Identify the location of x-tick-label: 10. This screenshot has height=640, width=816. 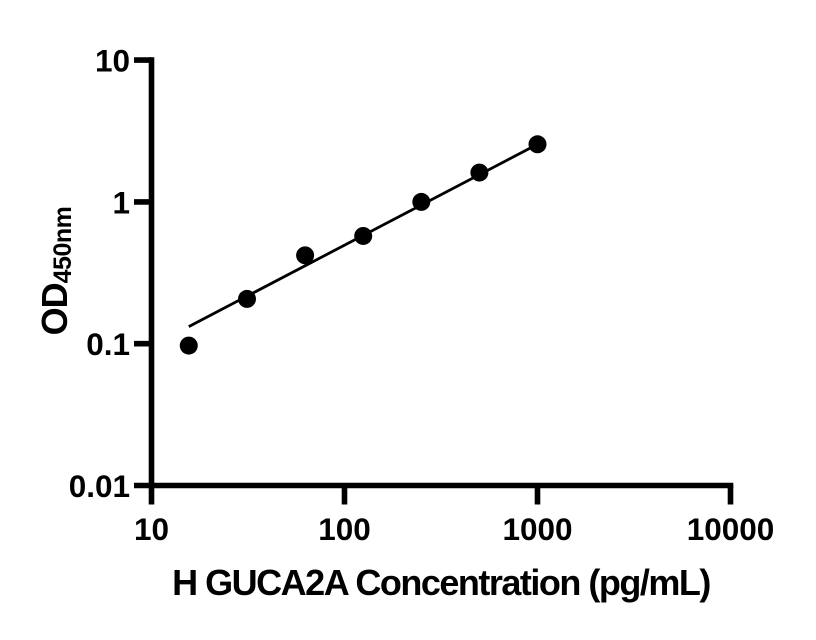
(151, 529).